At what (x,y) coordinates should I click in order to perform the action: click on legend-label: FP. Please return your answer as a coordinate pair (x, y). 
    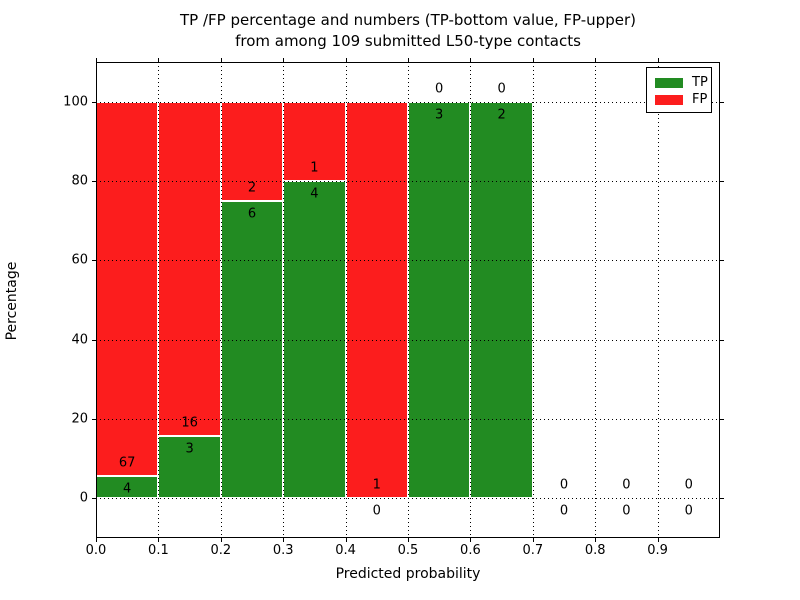
    Looking at the image, I should click on (700, 99).